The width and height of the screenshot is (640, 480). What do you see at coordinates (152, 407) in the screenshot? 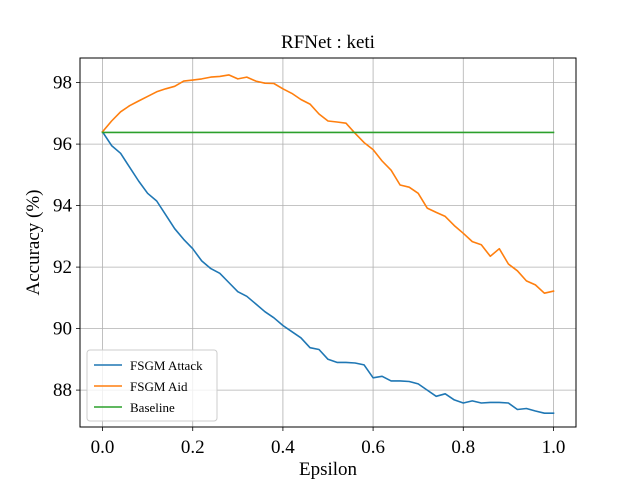
I see `legend-label: Baseline` at bounding box center [152, 407].